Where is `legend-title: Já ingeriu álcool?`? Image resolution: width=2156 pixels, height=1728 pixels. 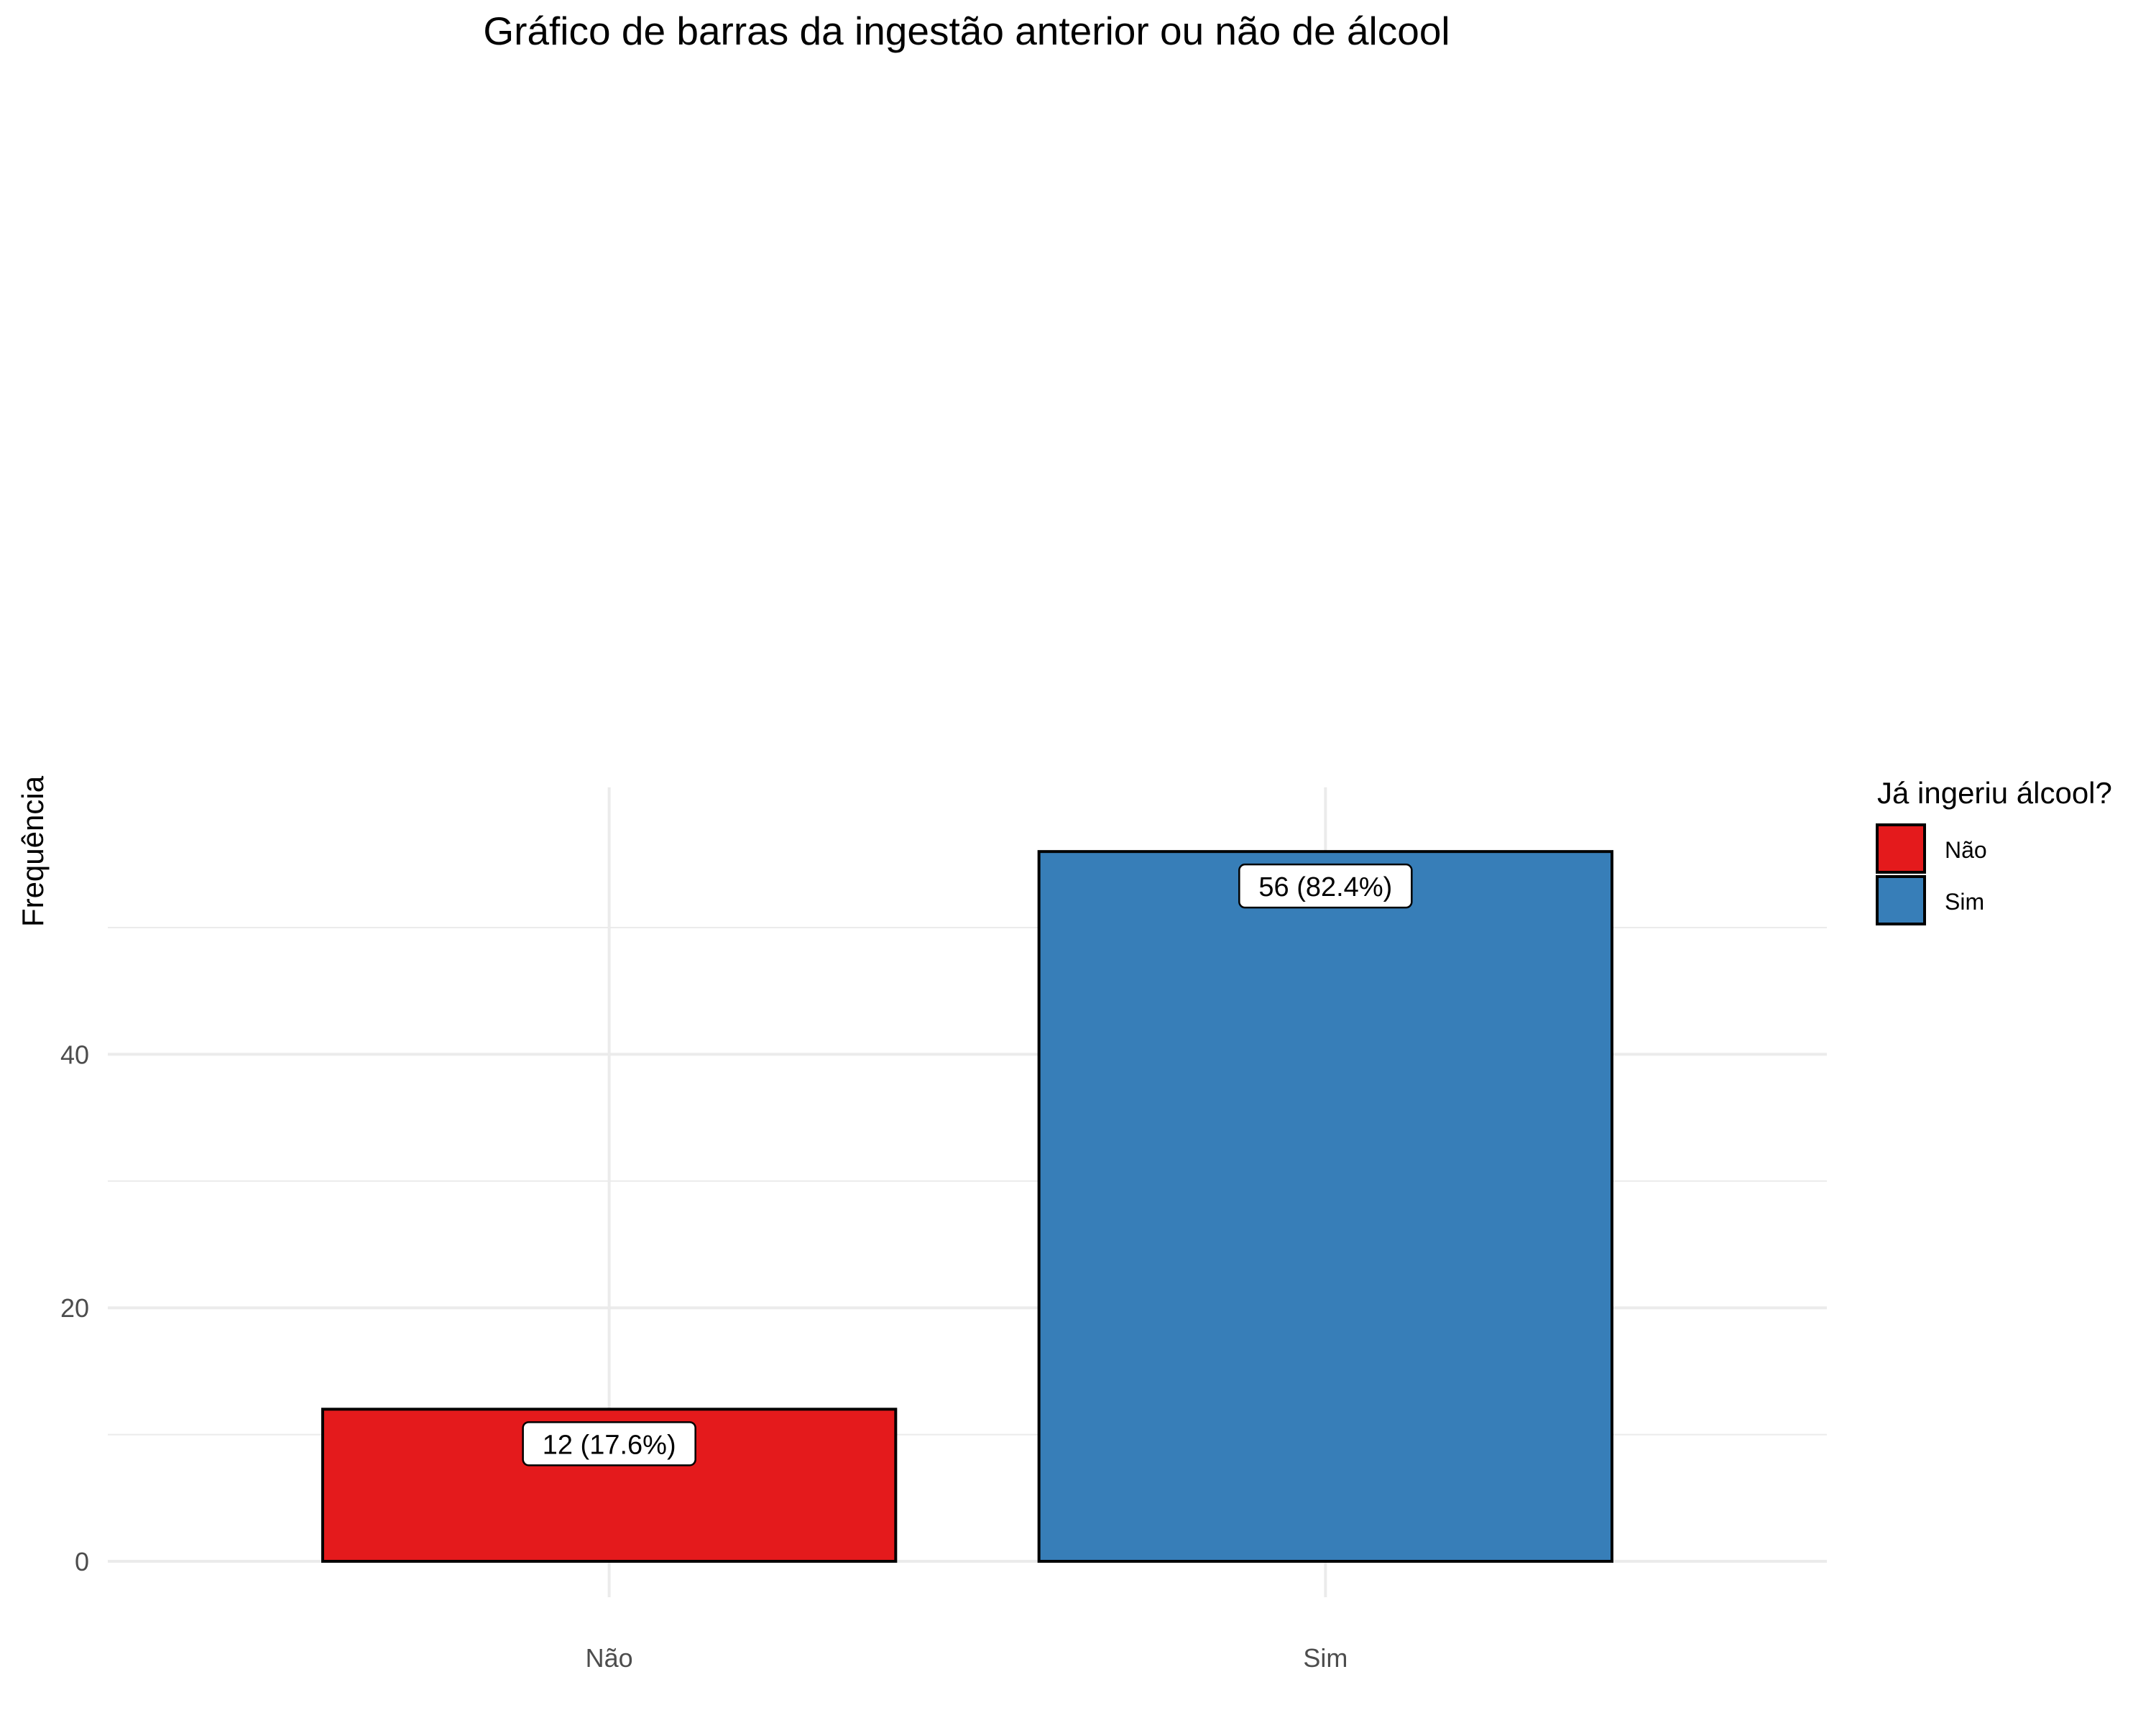 legend-title: Já ingeriu álcool? is located at coordinates (1994, 793).